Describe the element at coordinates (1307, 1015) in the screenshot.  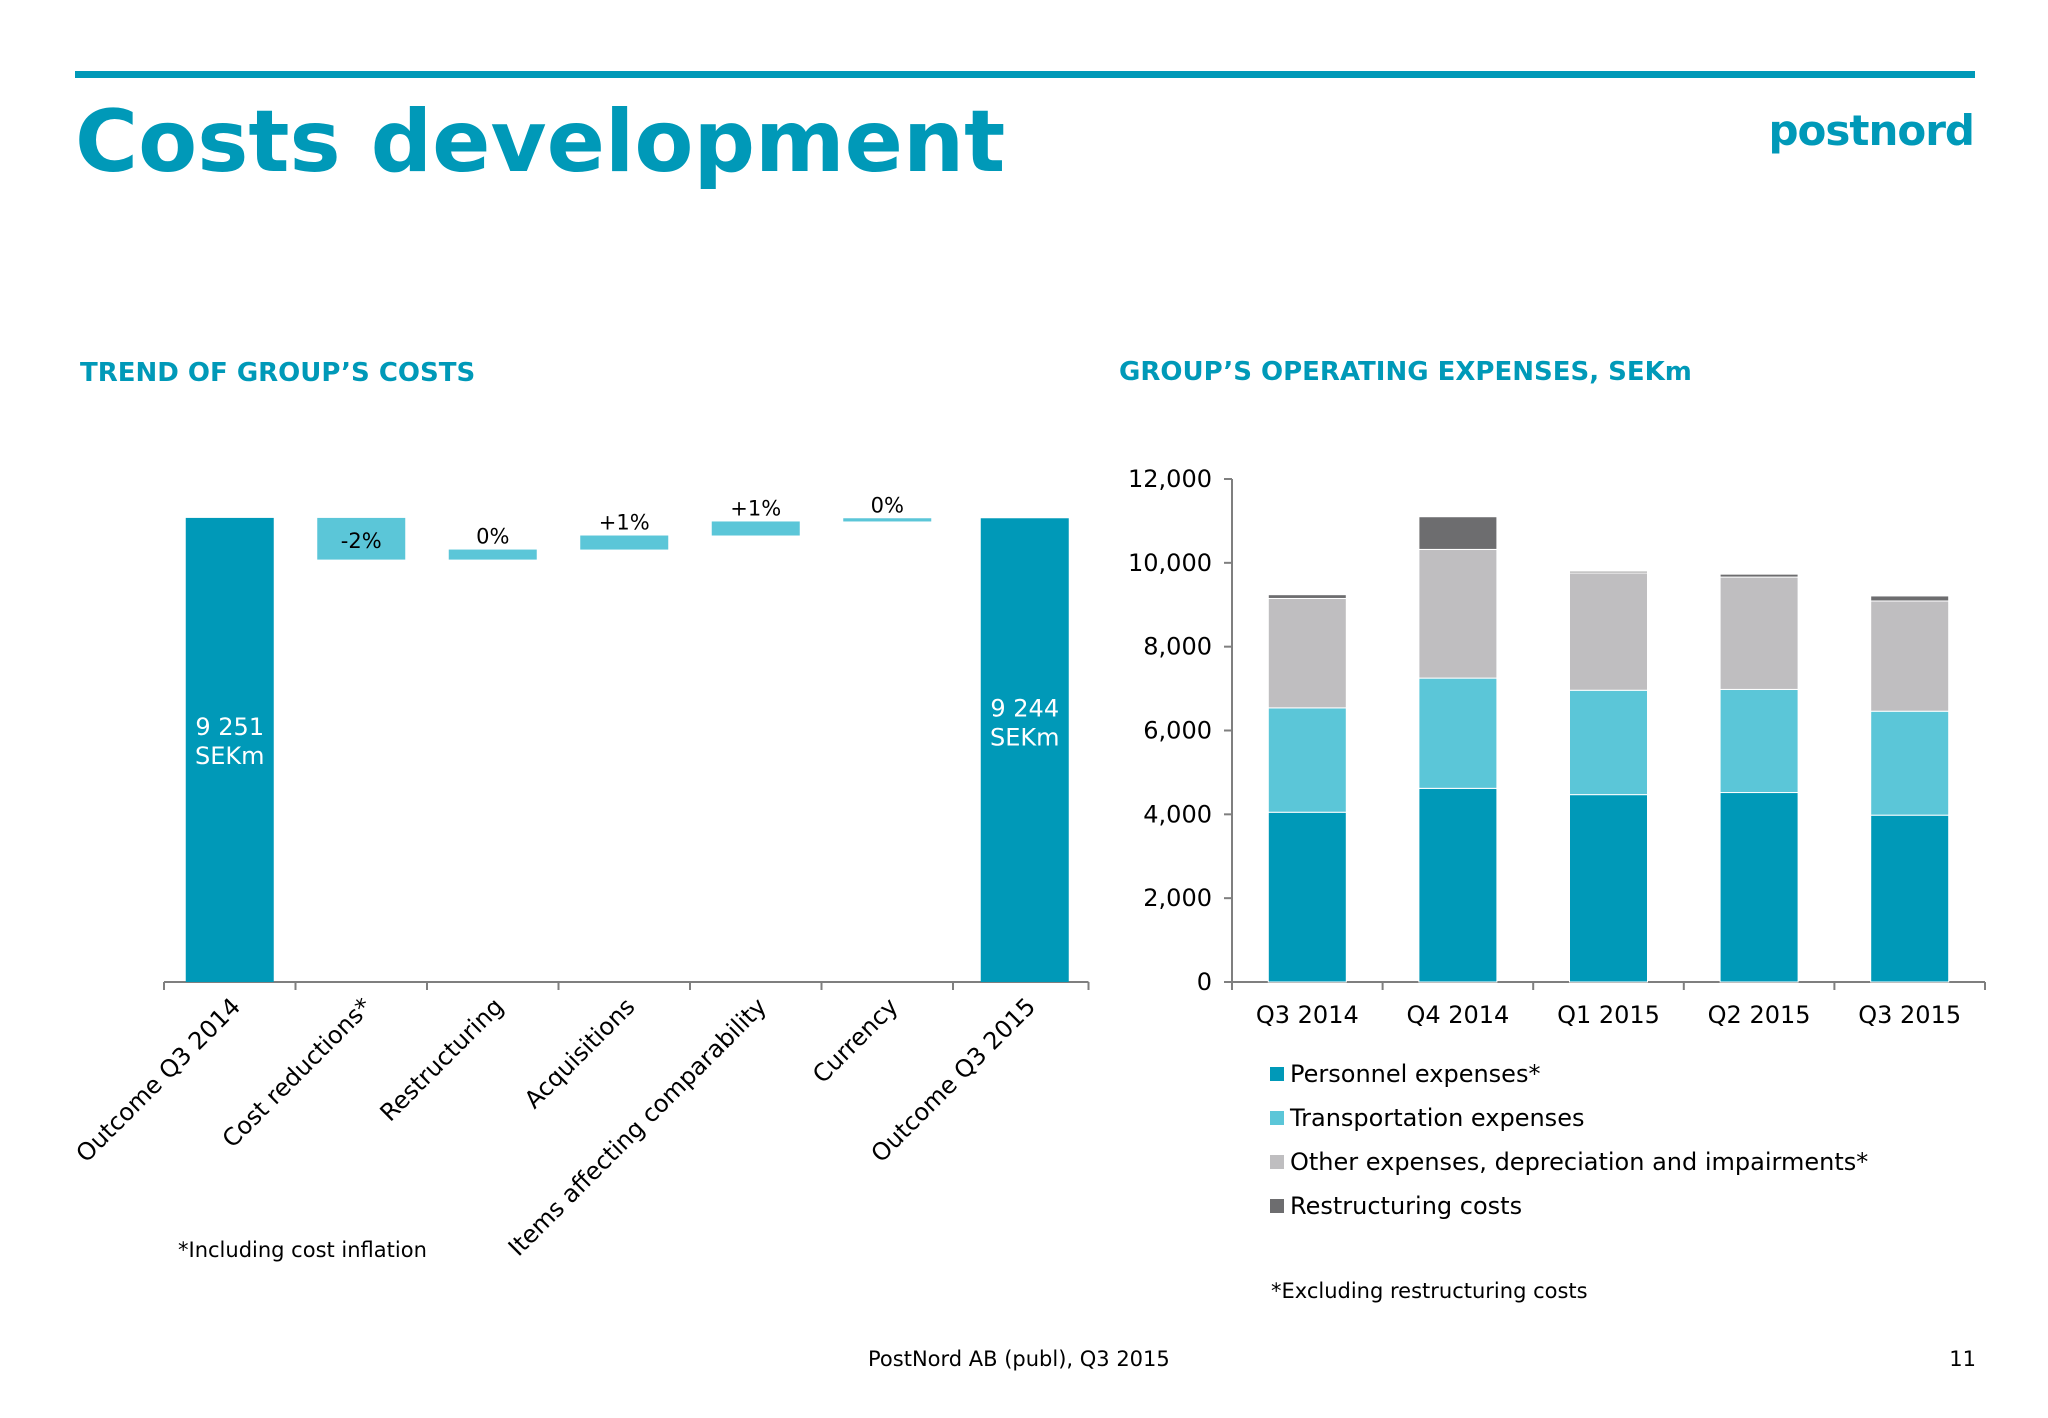
I see `opex-x-tick-label: Q3 2014` at that location.